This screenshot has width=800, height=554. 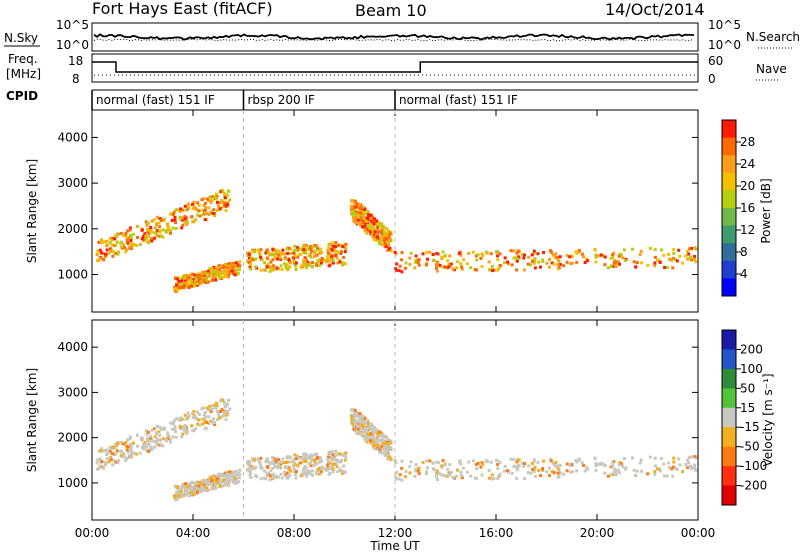 What do you see at coordinates (32, 420) in the screenshot?
I see `velocity-ylabel: Slant Range [km]` at bounding box center [32, 420].